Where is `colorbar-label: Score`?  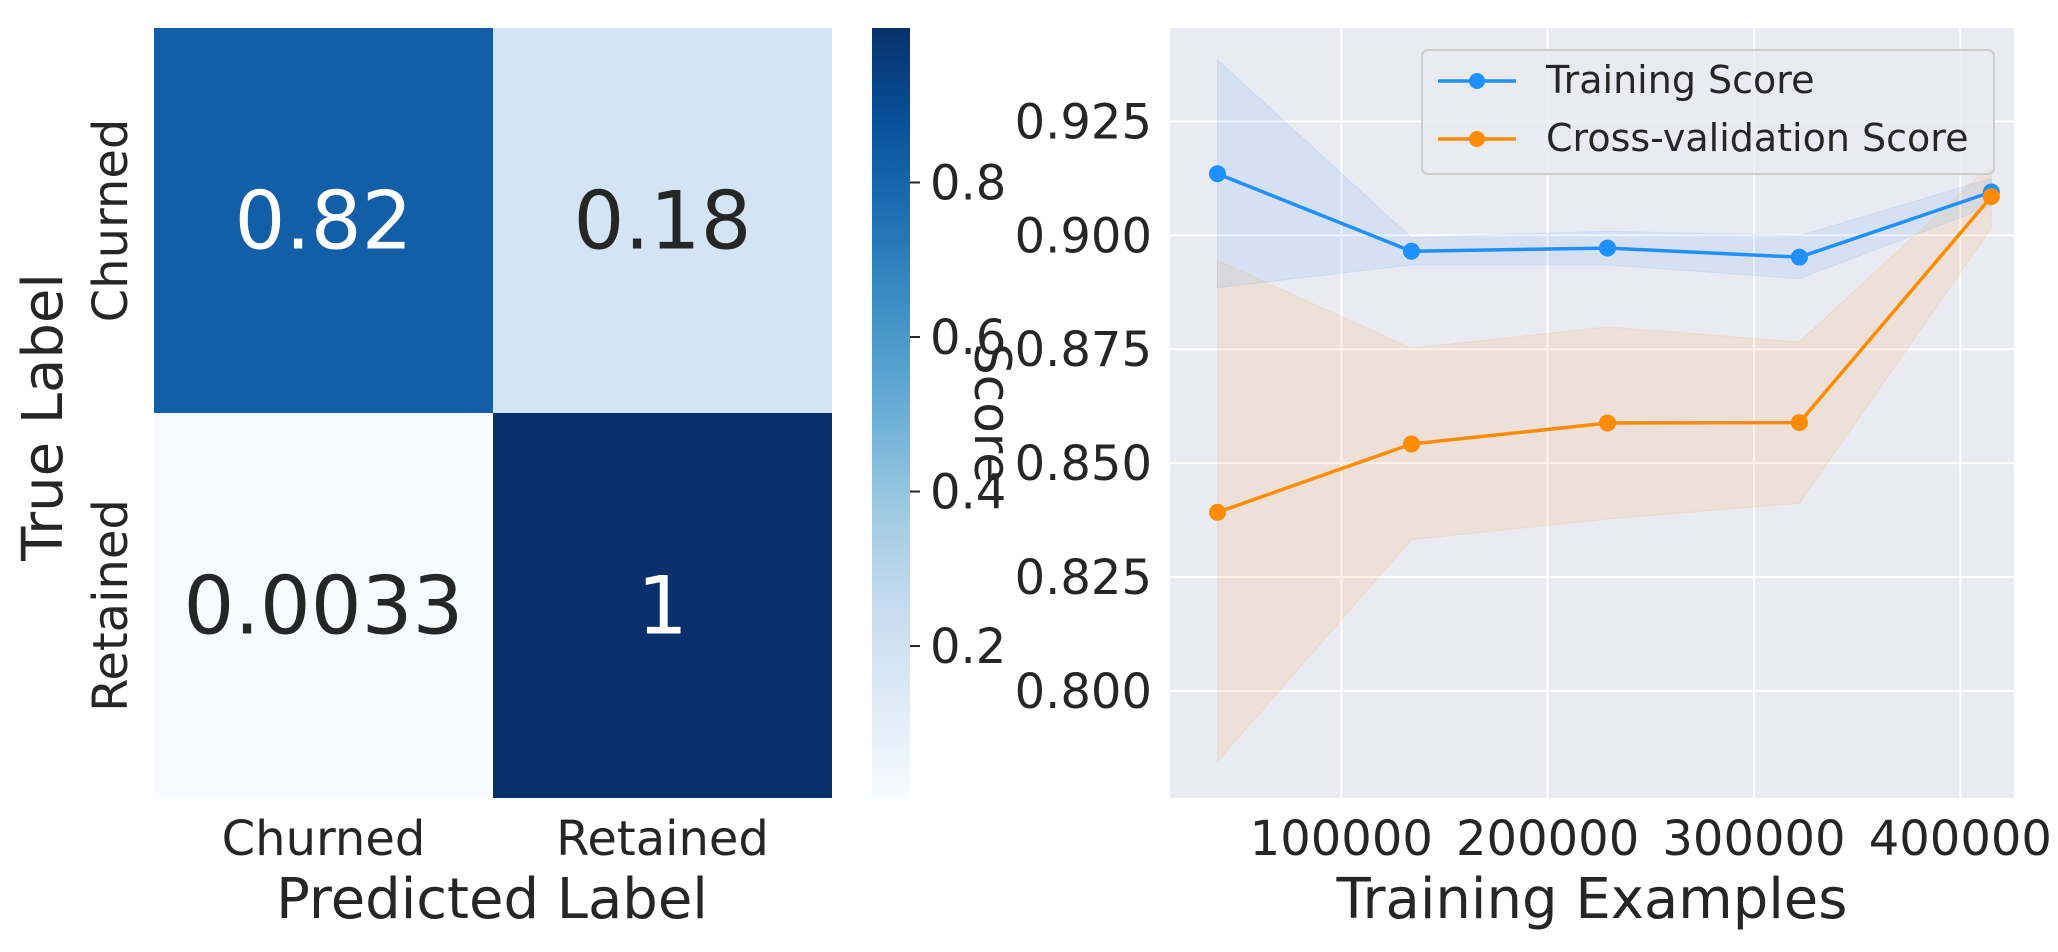
colorbar-label: Score is located at coordinates (992, 413).